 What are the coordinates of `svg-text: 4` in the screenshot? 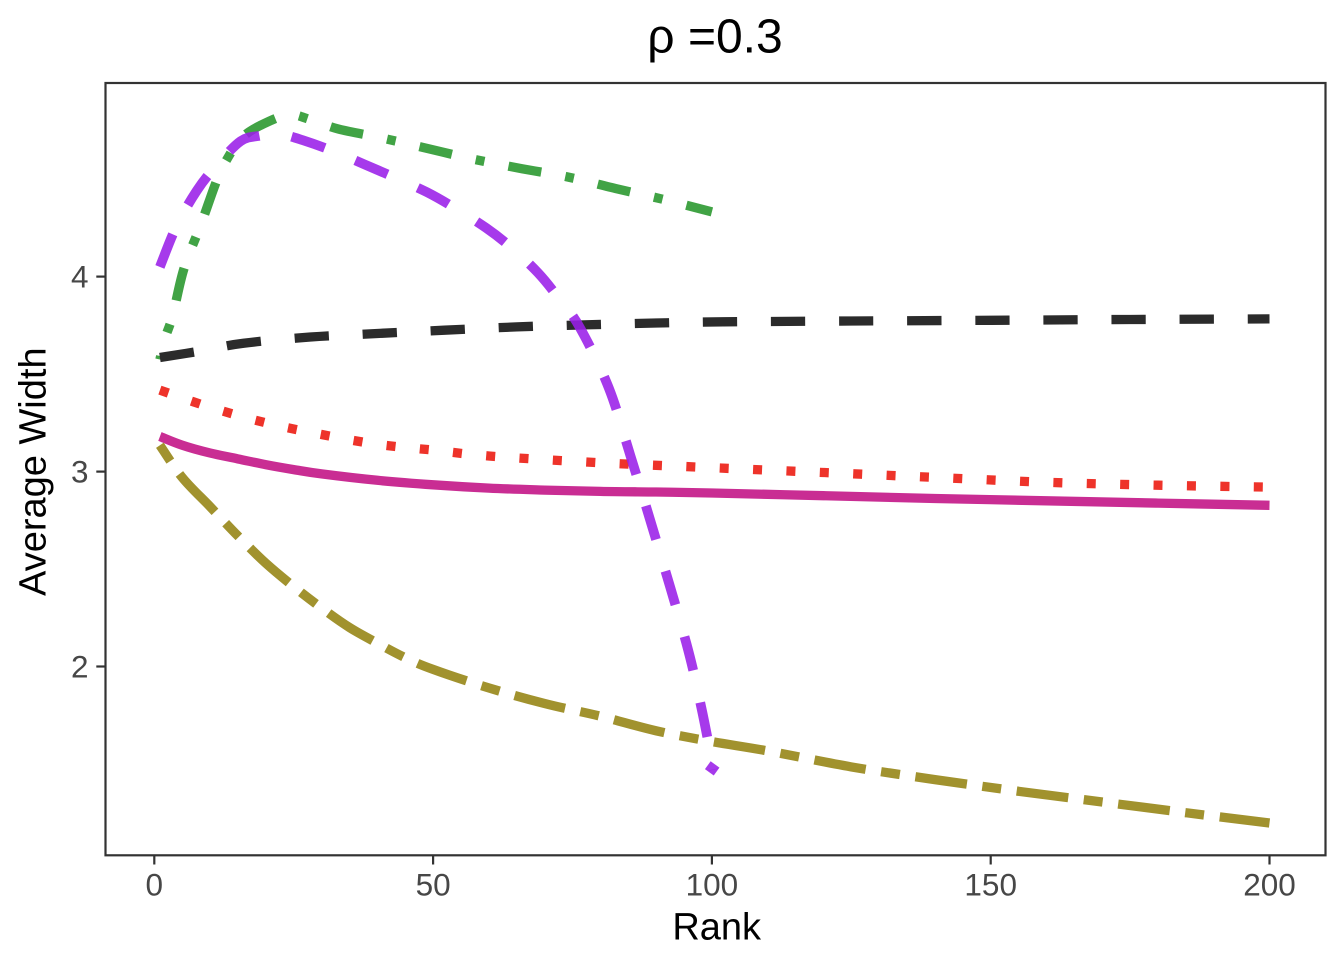 It's located at (80, 277).